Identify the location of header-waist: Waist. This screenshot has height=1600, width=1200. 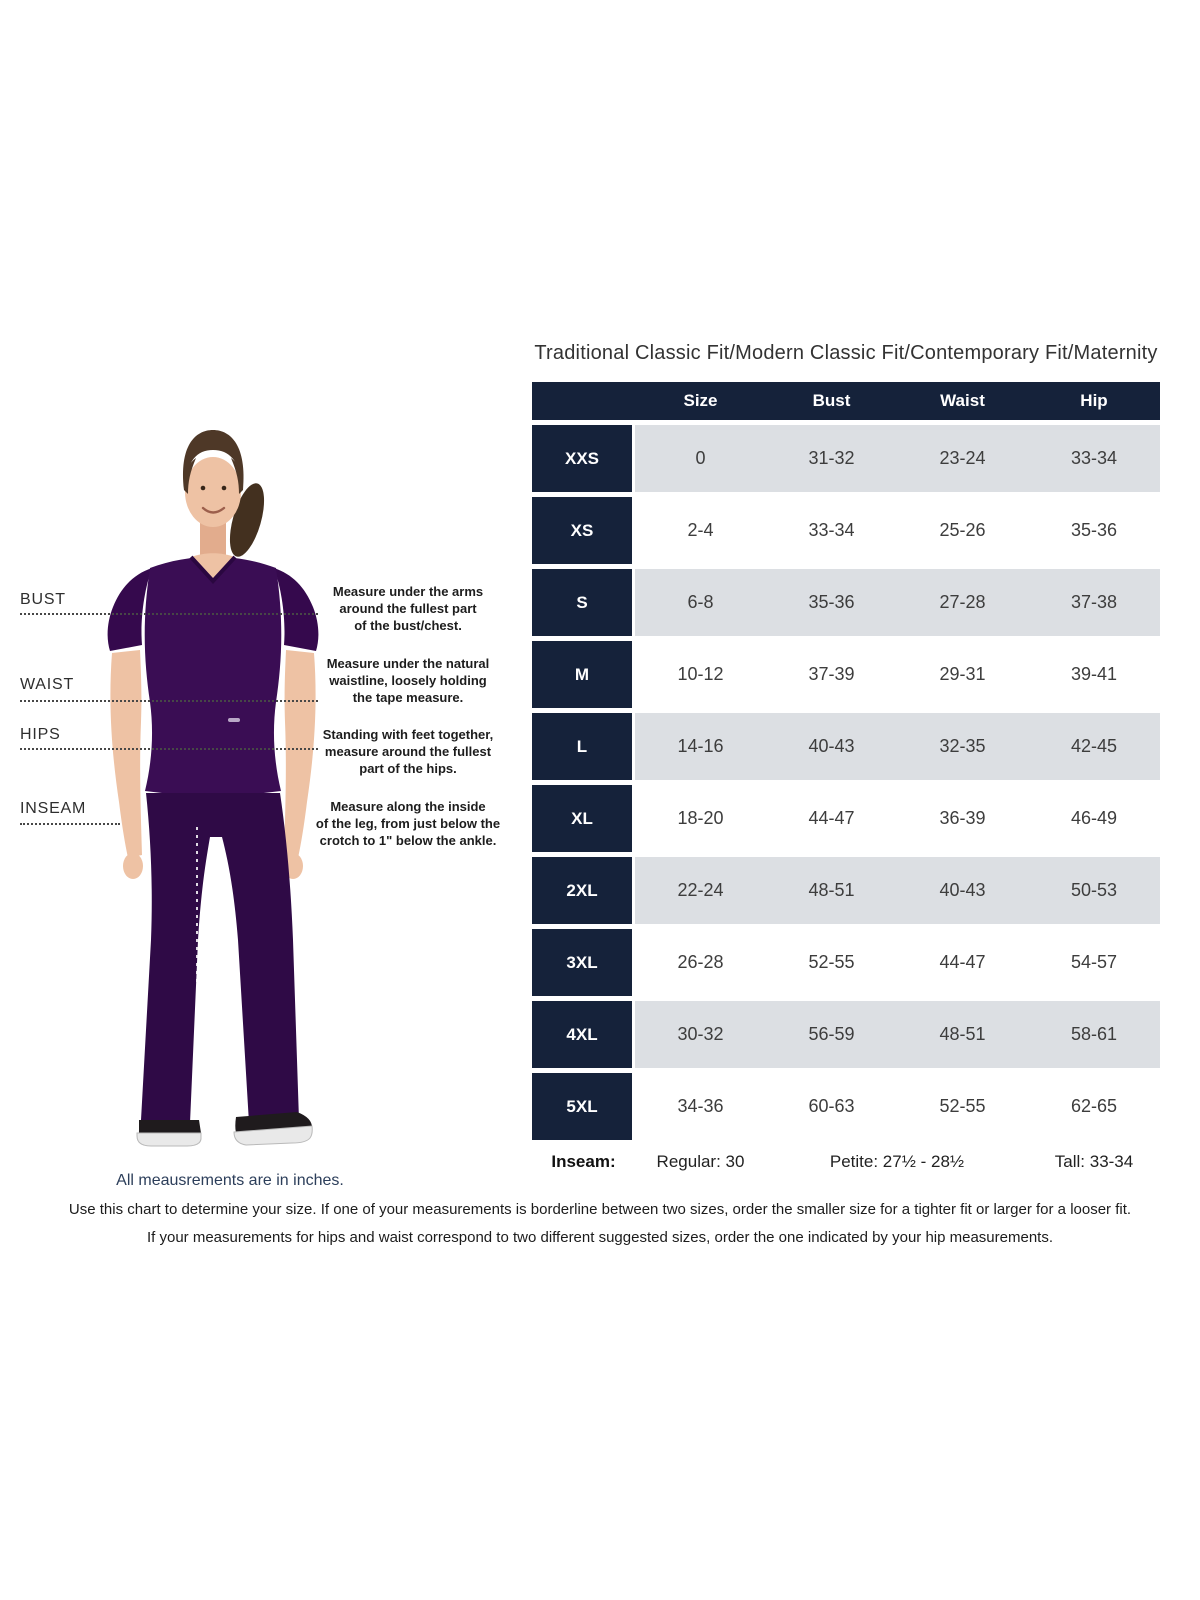
(962, 400).